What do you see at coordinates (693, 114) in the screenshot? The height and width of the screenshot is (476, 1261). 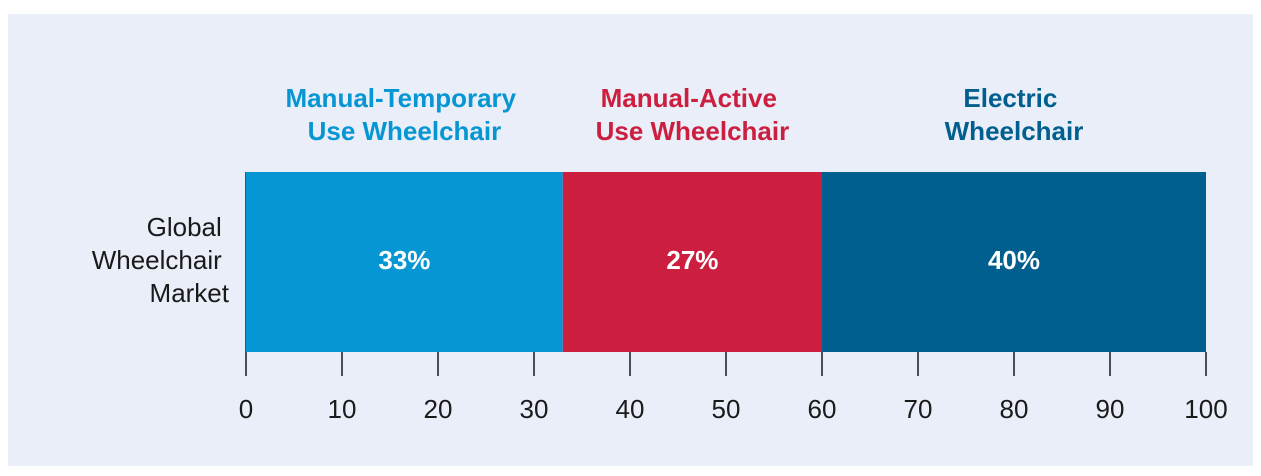 I see `series-label: Manual-Active Use Wheelchair` at bounding box center [693, 114].